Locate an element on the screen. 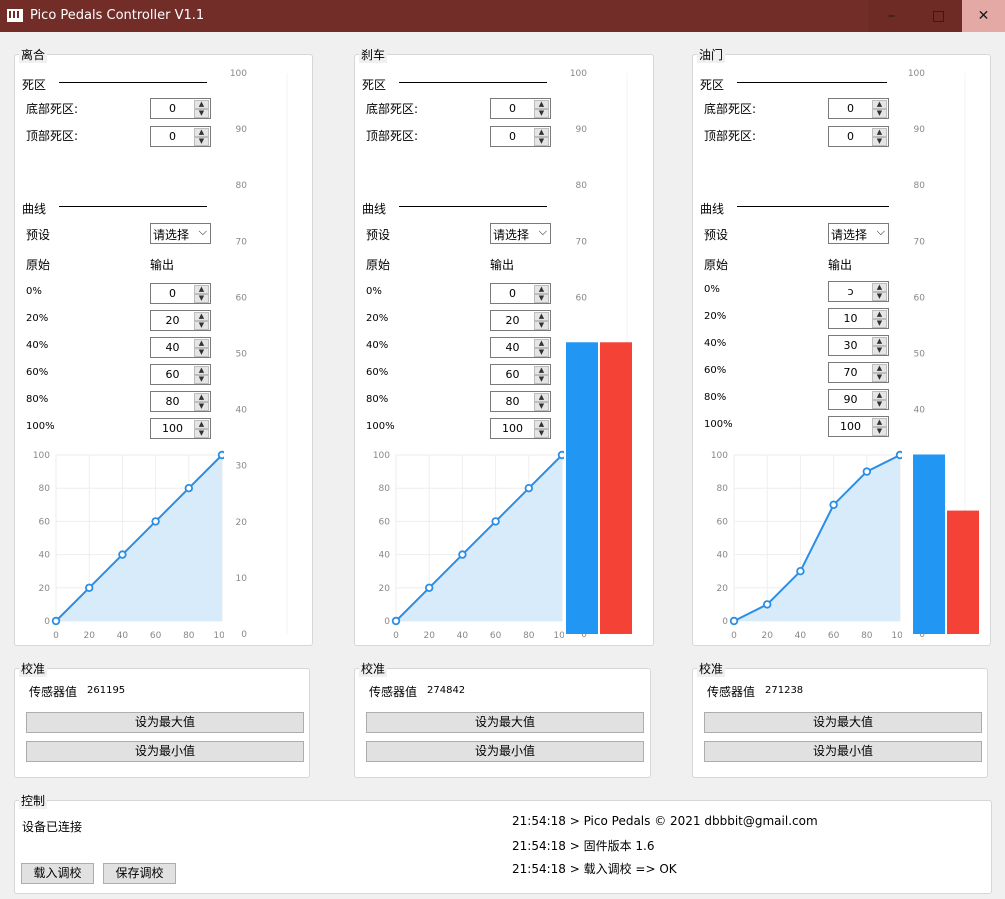 The height and width of the screenshot is (899, 1005). x-tick-label: 100 is located at coordinates (558, 636).